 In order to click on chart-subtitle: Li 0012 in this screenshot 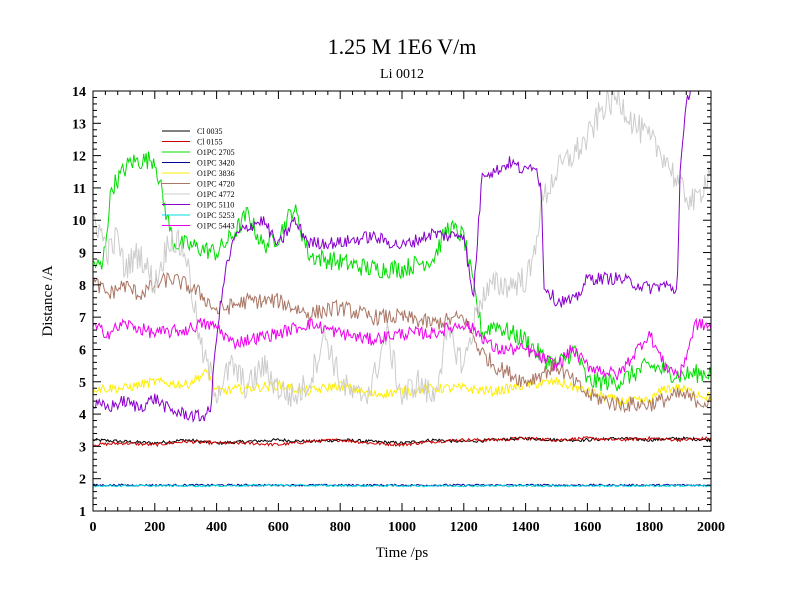, I will do `click(402, 74)`.